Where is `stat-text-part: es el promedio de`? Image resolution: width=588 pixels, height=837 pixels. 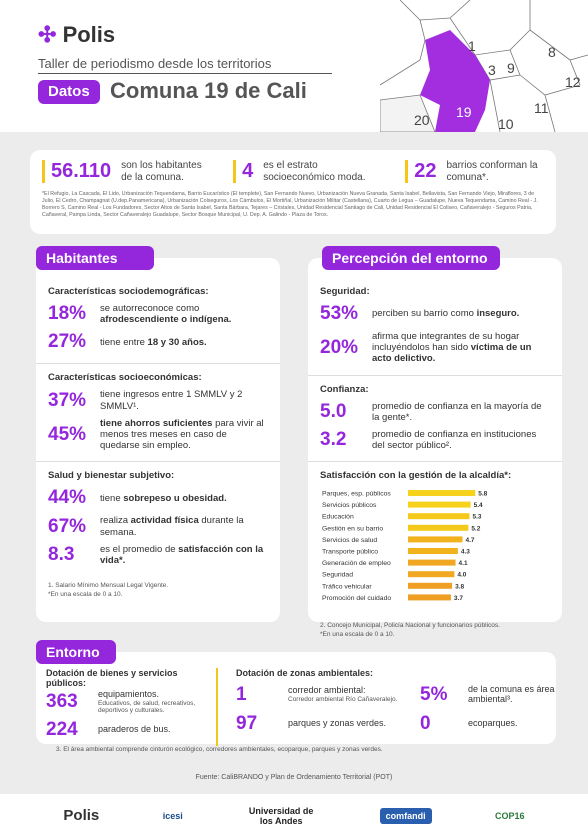
stat-text-part: es el promedio de is located at coordinates (139, 549).